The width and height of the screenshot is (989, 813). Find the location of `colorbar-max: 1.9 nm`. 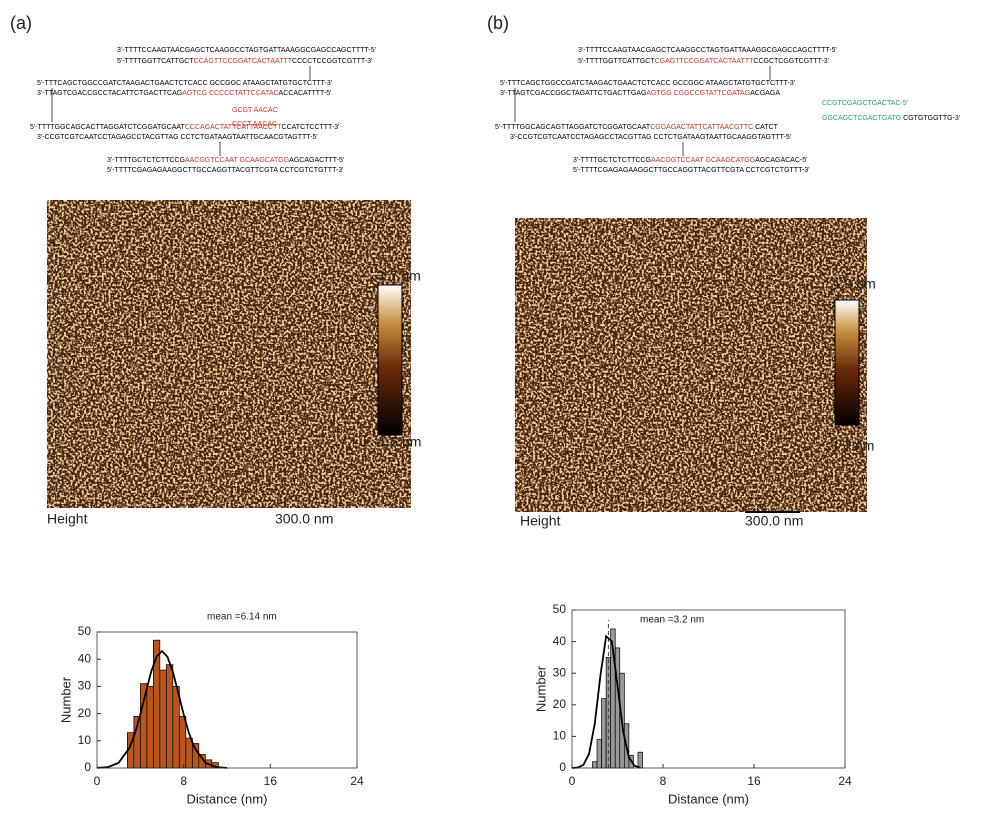

colorbar-max: 1.9 nm is located at coordinates (854, 284).